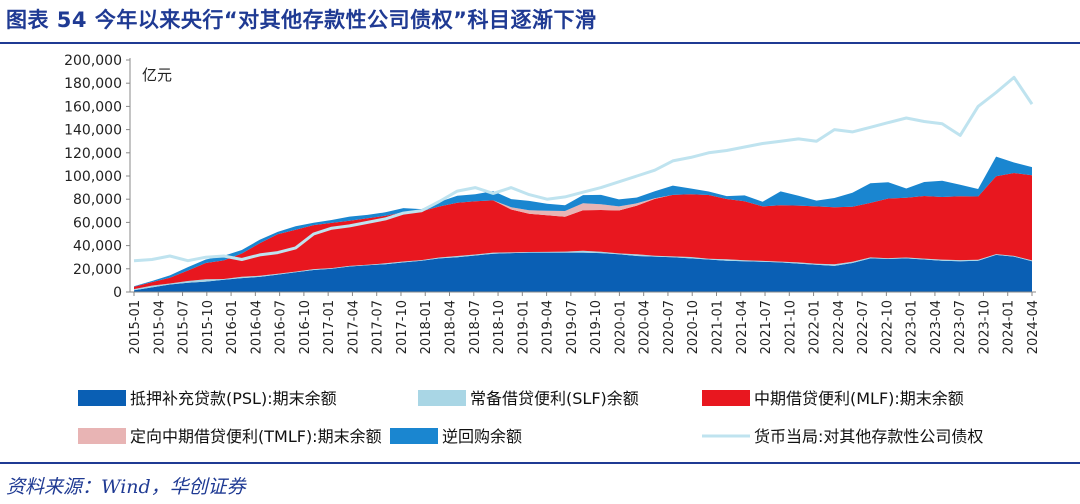 This screenshot has width=1080, height=504. Describe the element at coordinates (402, 327) in the screenshot. I see `x-tick-label: 2017-10` at that location.